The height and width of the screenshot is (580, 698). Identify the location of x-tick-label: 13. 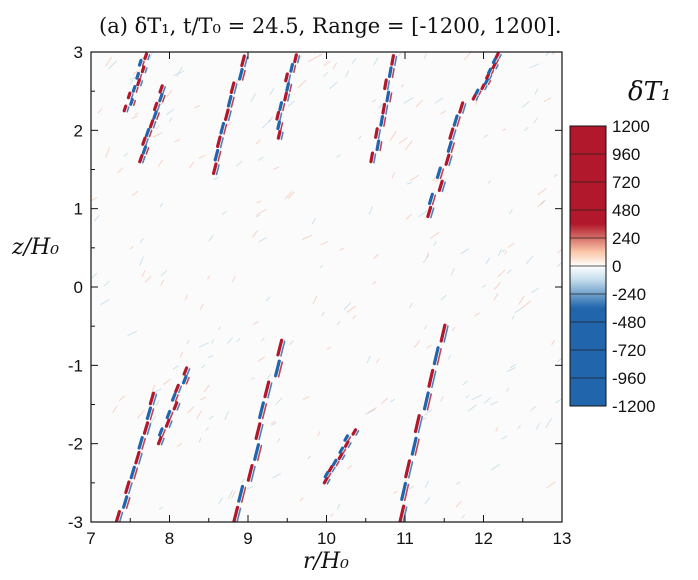
(562, 538).